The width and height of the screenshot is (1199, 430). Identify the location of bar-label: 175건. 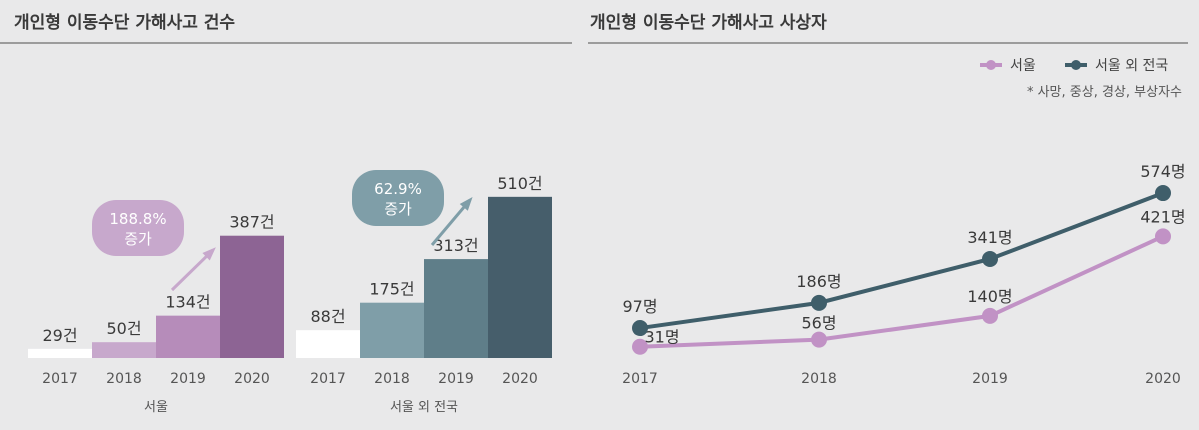
(391, 289).